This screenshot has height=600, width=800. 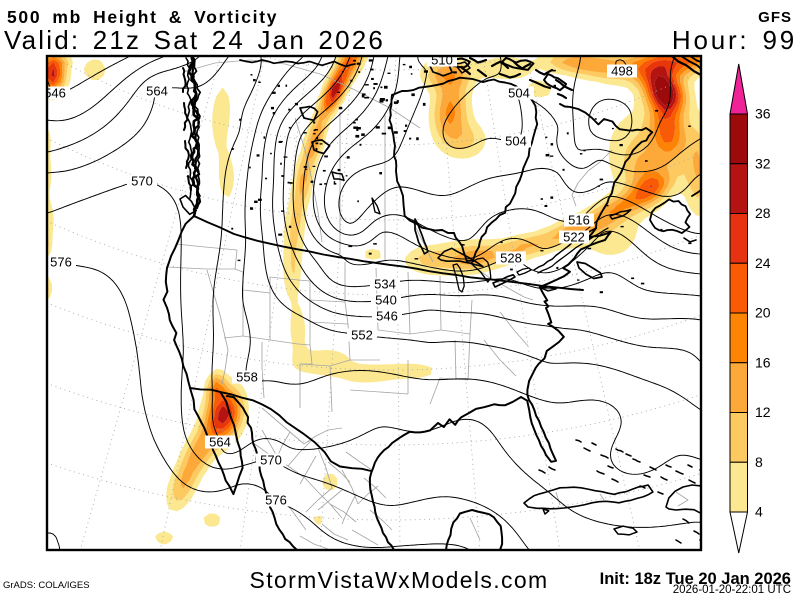 What do you see at coordinates (763, 313) in the screenshot?
I see `svg-text: 20` at bounding box center [763, 313].